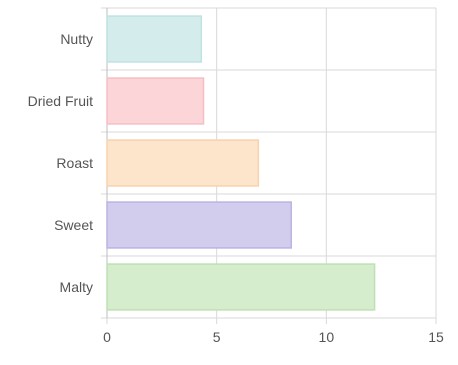  What do you see at coordinates (241, 287) in the screenshot?
I see `bar-malty` at bounding box center [241, 287].